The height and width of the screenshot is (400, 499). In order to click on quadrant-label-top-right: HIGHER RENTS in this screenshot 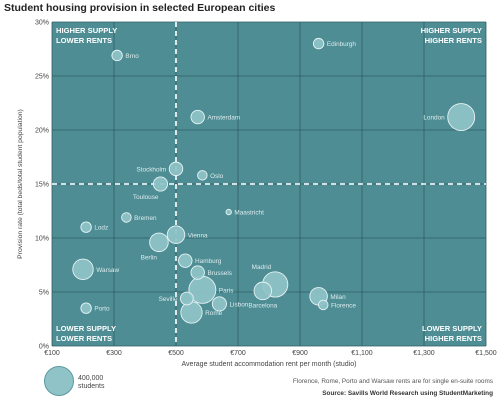, I will do `click(453, 40)`.